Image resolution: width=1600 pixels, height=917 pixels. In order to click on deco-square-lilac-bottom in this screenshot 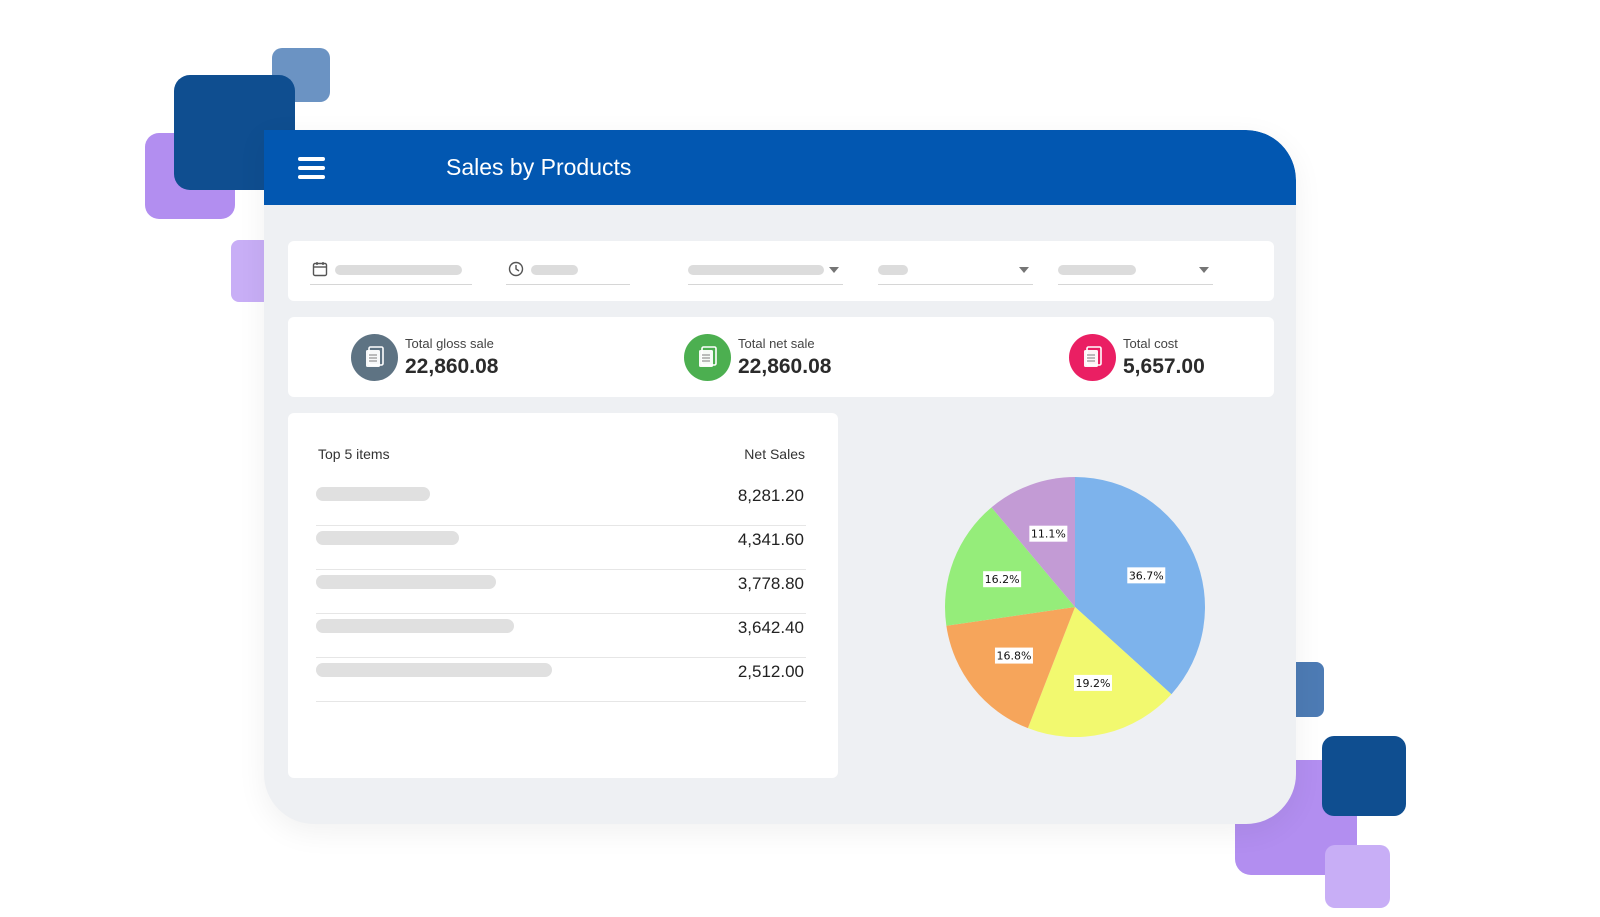, I will do `click(1357, 876)`.